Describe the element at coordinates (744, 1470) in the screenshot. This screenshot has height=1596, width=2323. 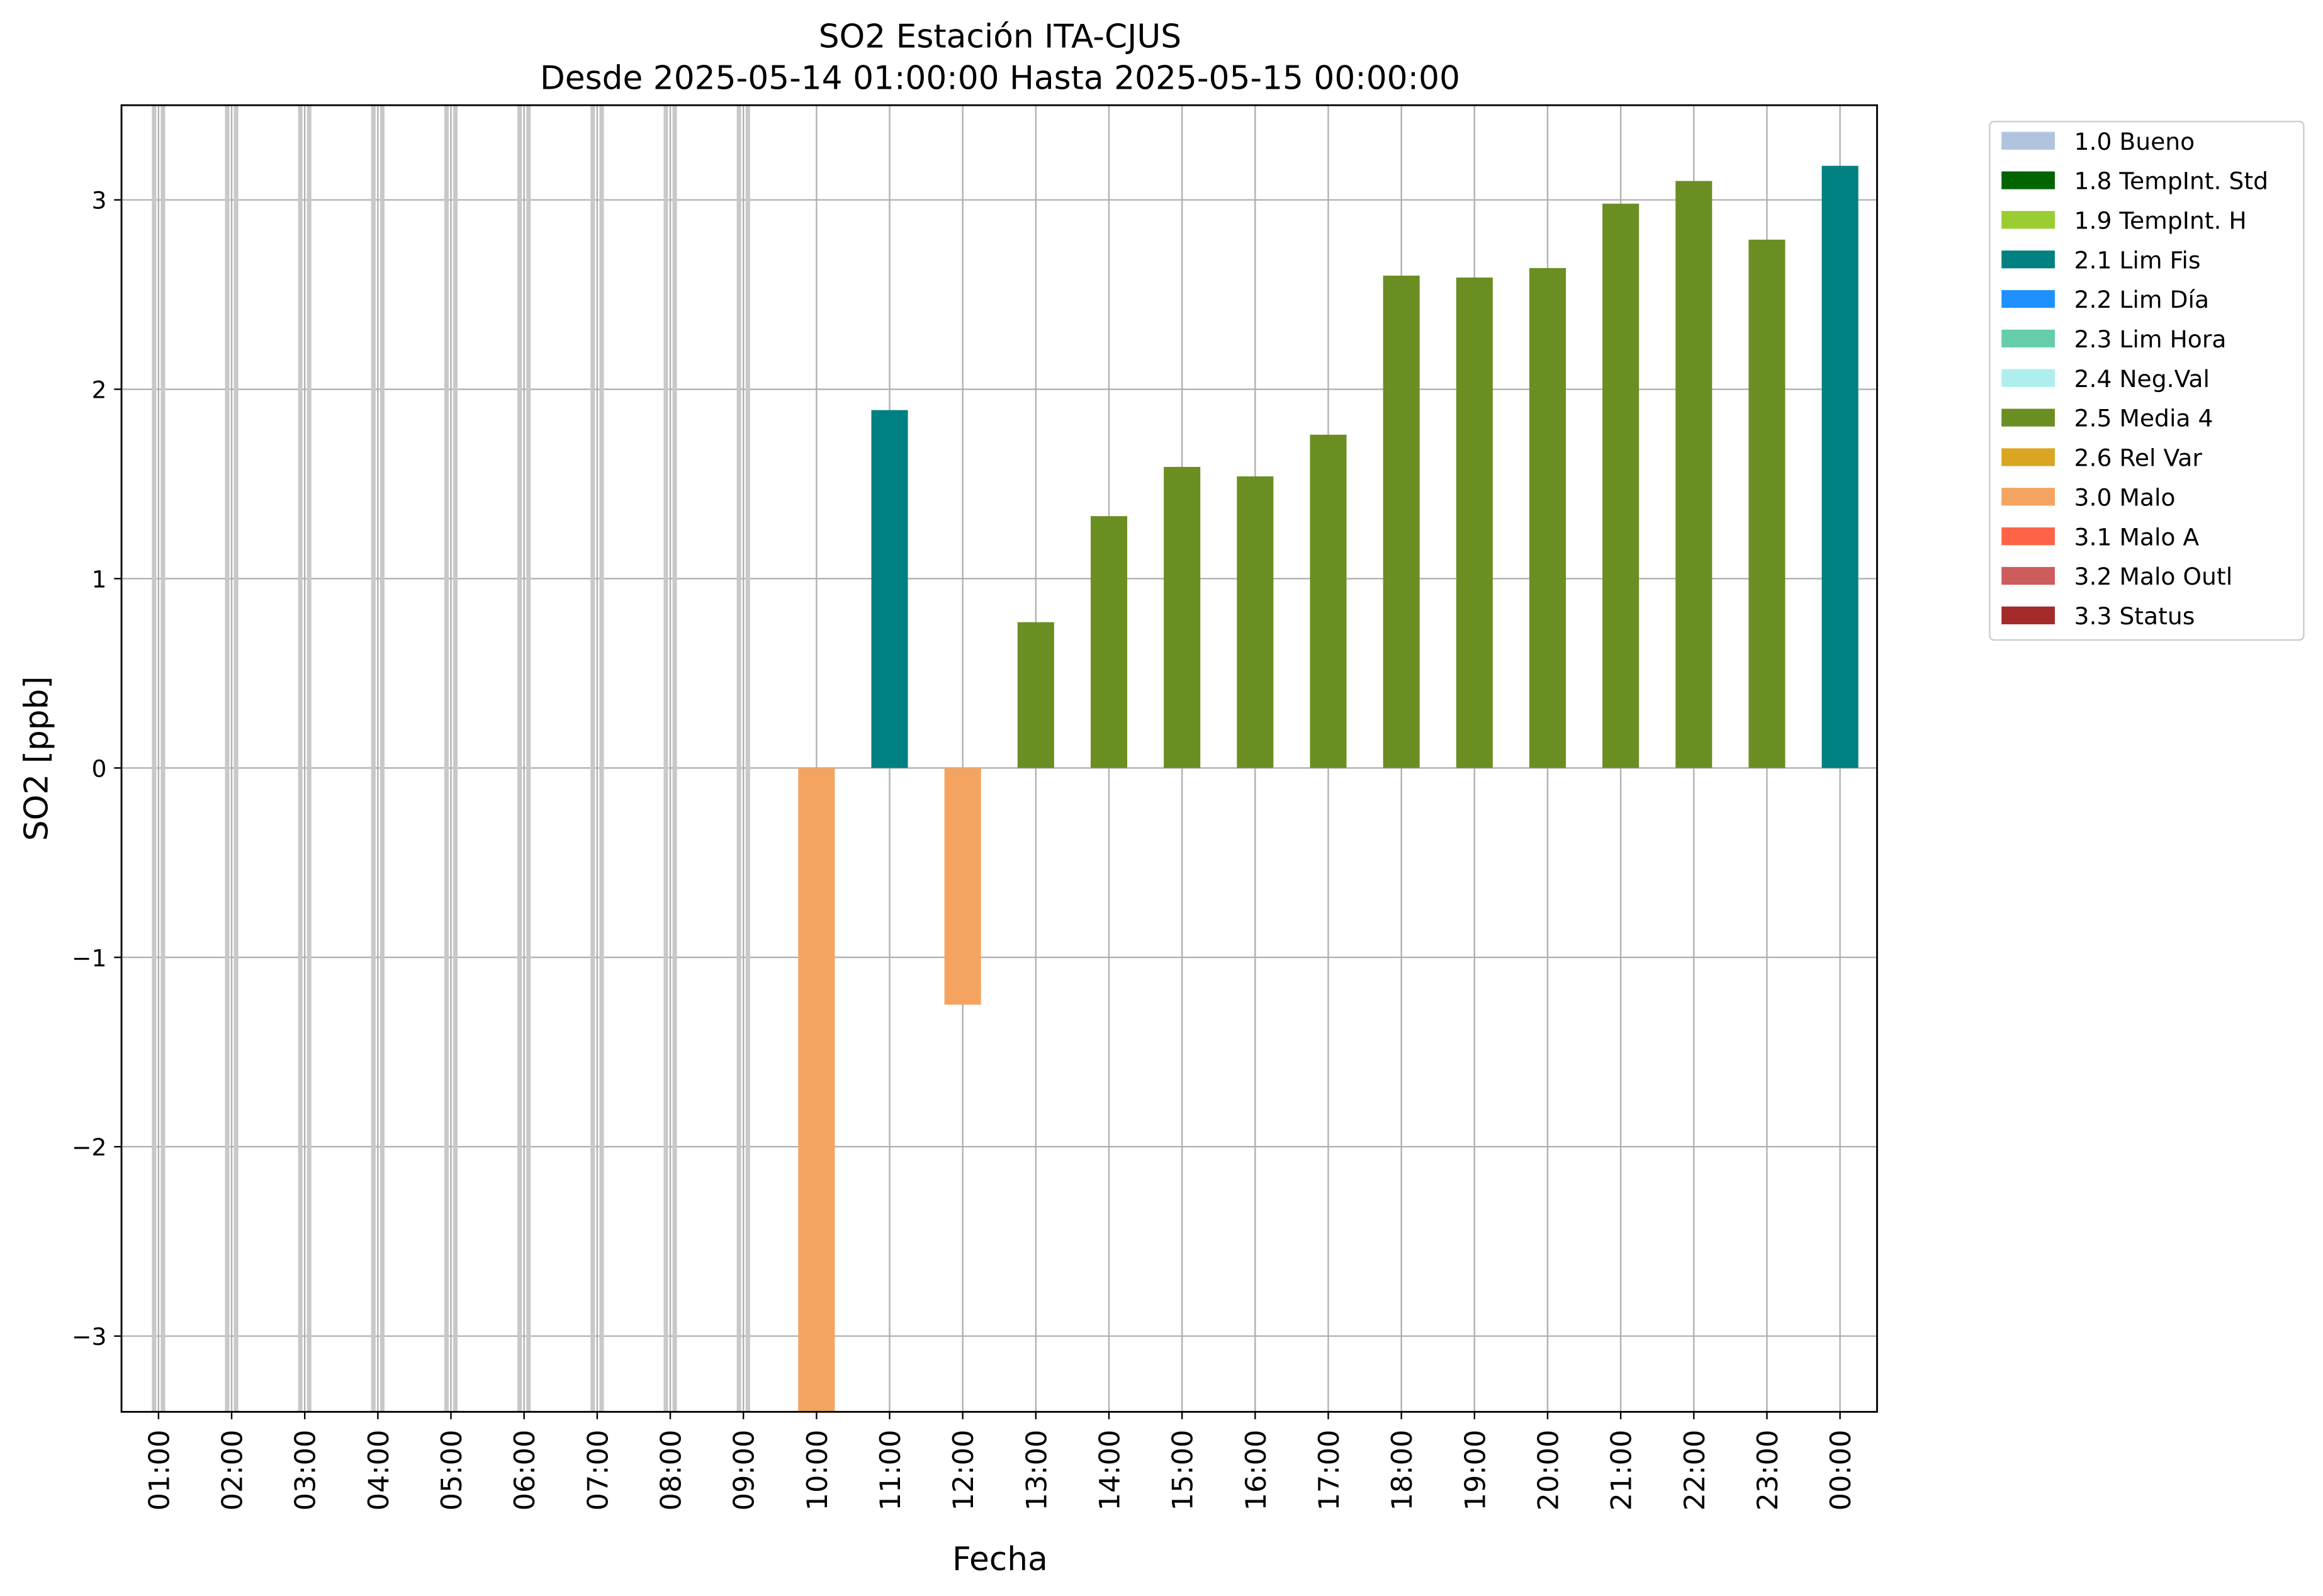
I see `x-tick-label: 09:00` at that location.